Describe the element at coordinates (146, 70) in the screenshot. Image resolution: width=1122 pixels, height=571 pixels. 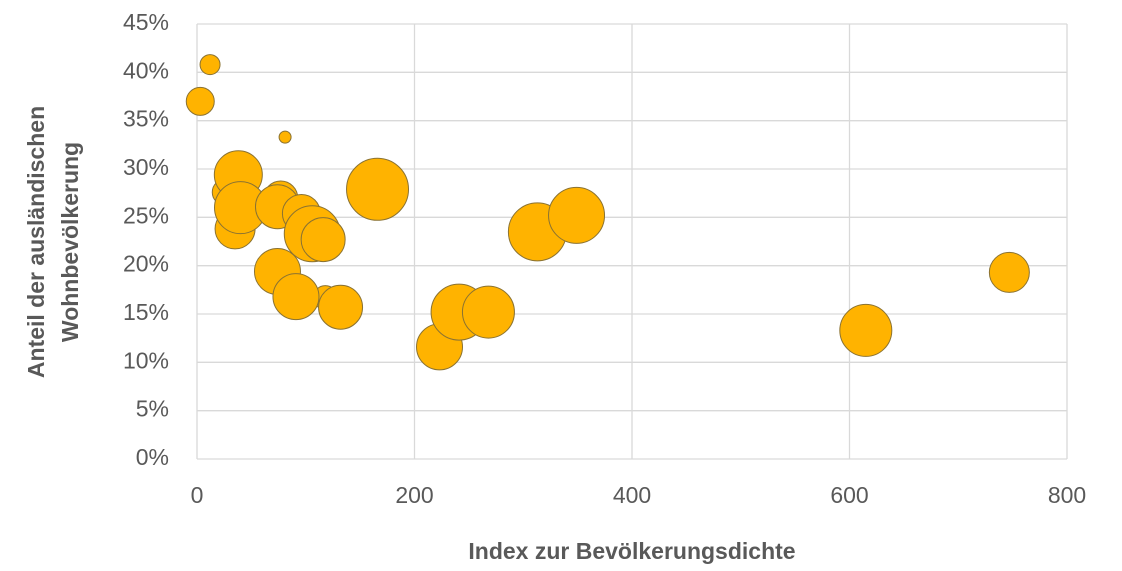
I see `y-tick-label: 40%` at that location.